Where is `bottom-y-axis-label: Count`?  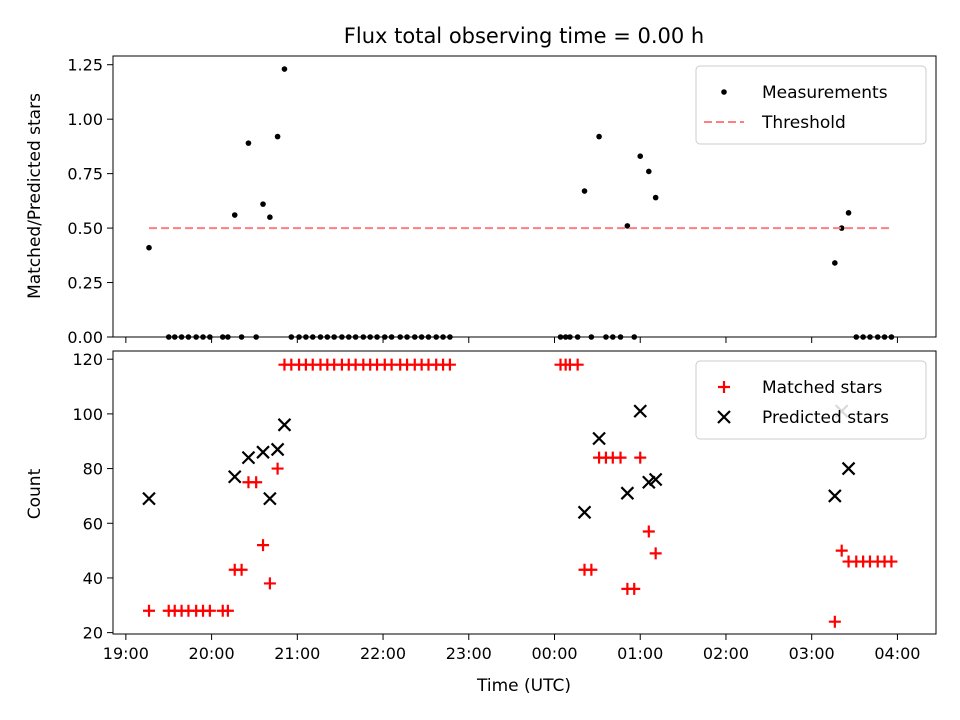 bottom-y-axis-label: Count is located at coordinates (35, 493).